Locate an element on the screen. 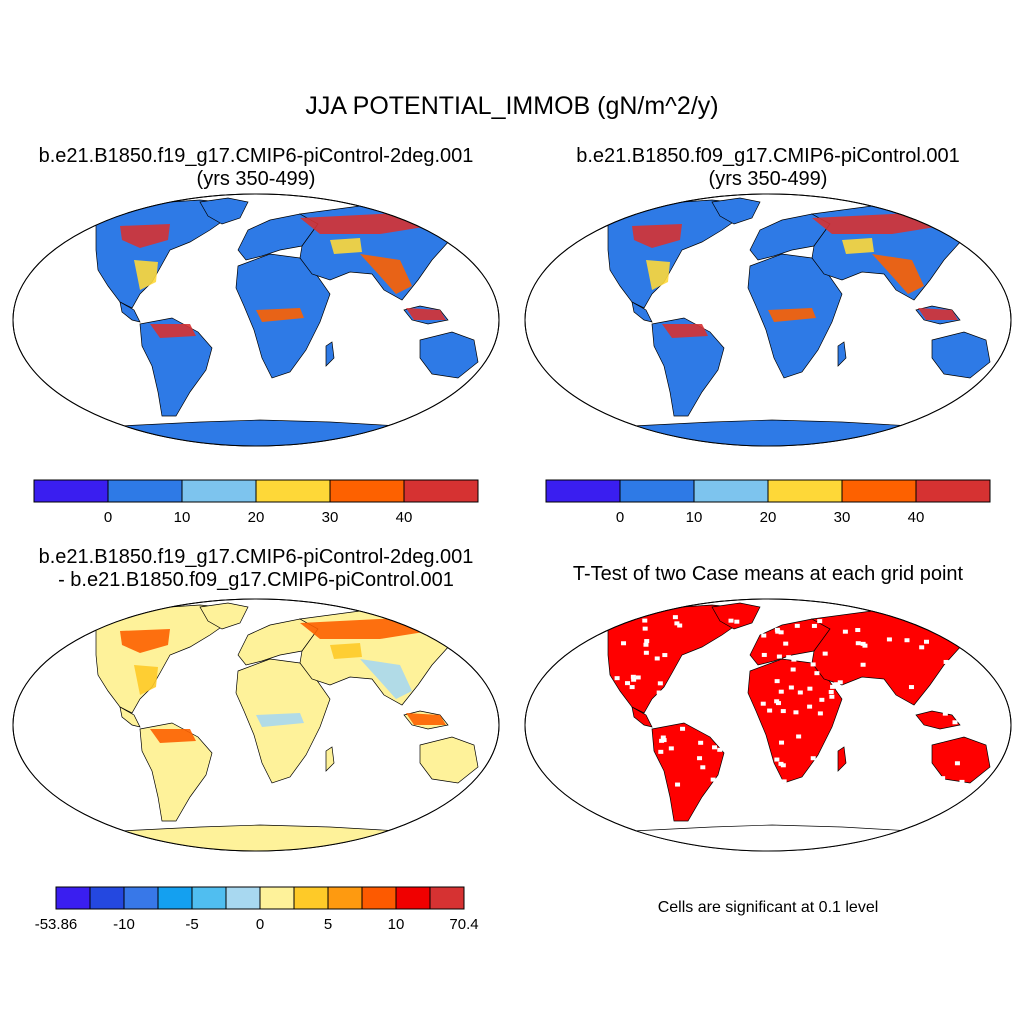  significance-note: Cells are significant at 0.1 level is located at coordinates (768, 907).